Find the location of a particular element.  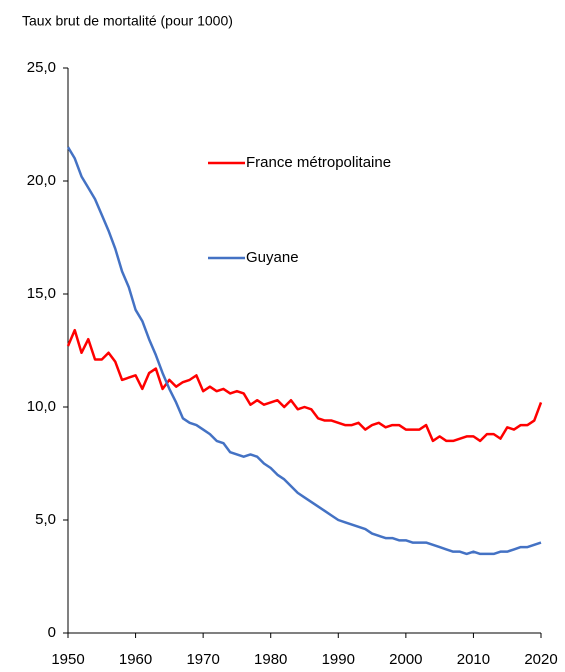

x-tick-label: 1950 is located at coordinates (67, 659).